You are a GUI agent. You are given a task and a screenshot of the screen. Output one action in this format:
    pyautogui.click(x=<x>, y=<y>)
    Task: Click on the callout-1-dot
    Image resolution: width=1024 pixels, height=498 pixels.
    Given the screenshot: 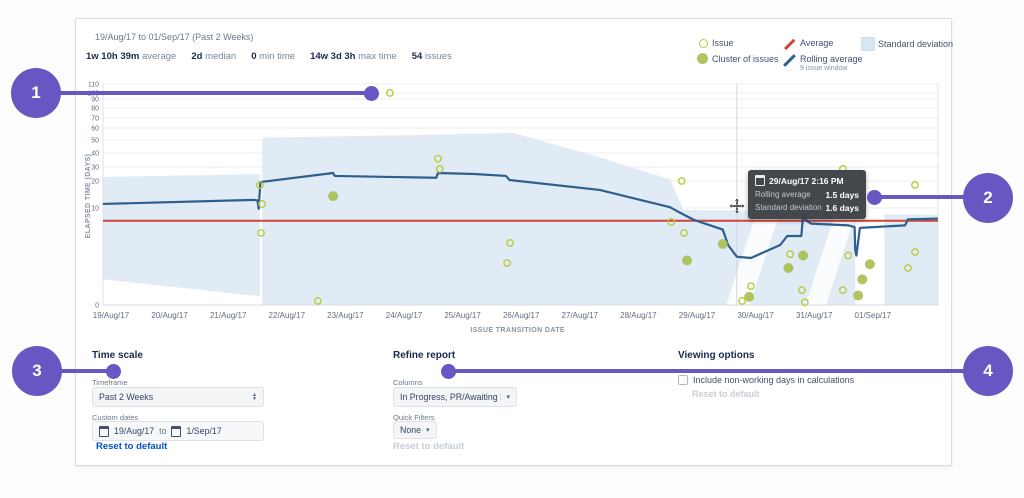 What is the action you would take?
    pyautogui.click(x=371, y=93)
    